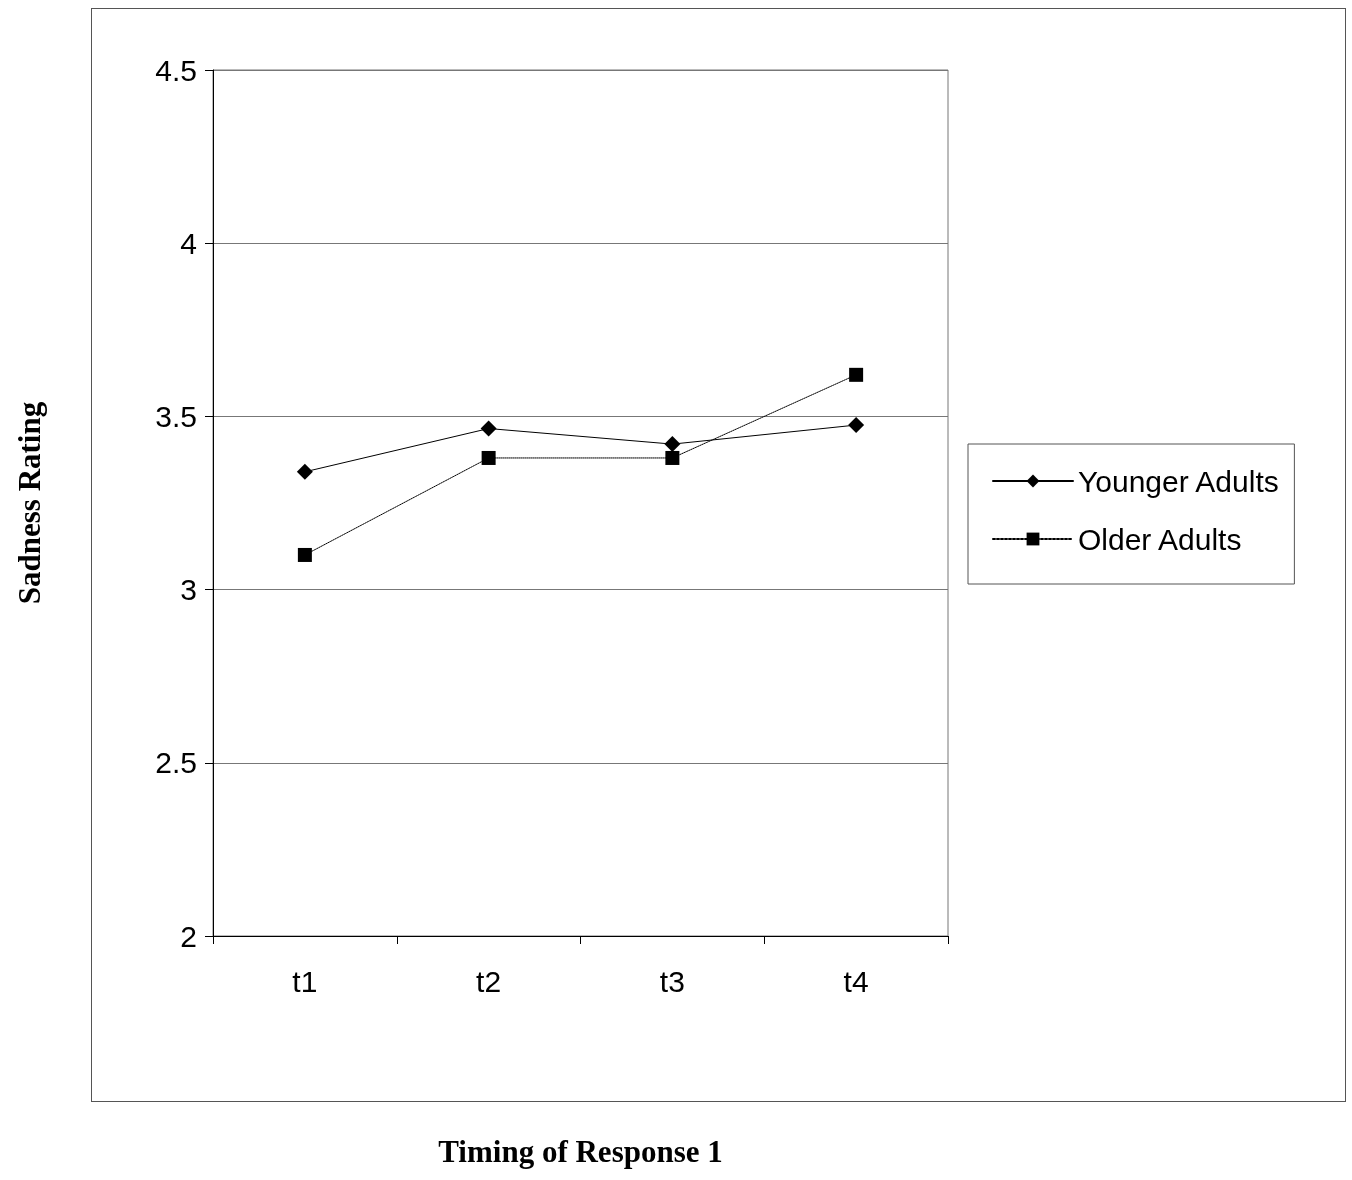 The width and height of the screenshot is (1352, 1180). Describe the element at coordinates (1178, 481) in the screenshot. I see `legend-label: Younger Adults` at that location.